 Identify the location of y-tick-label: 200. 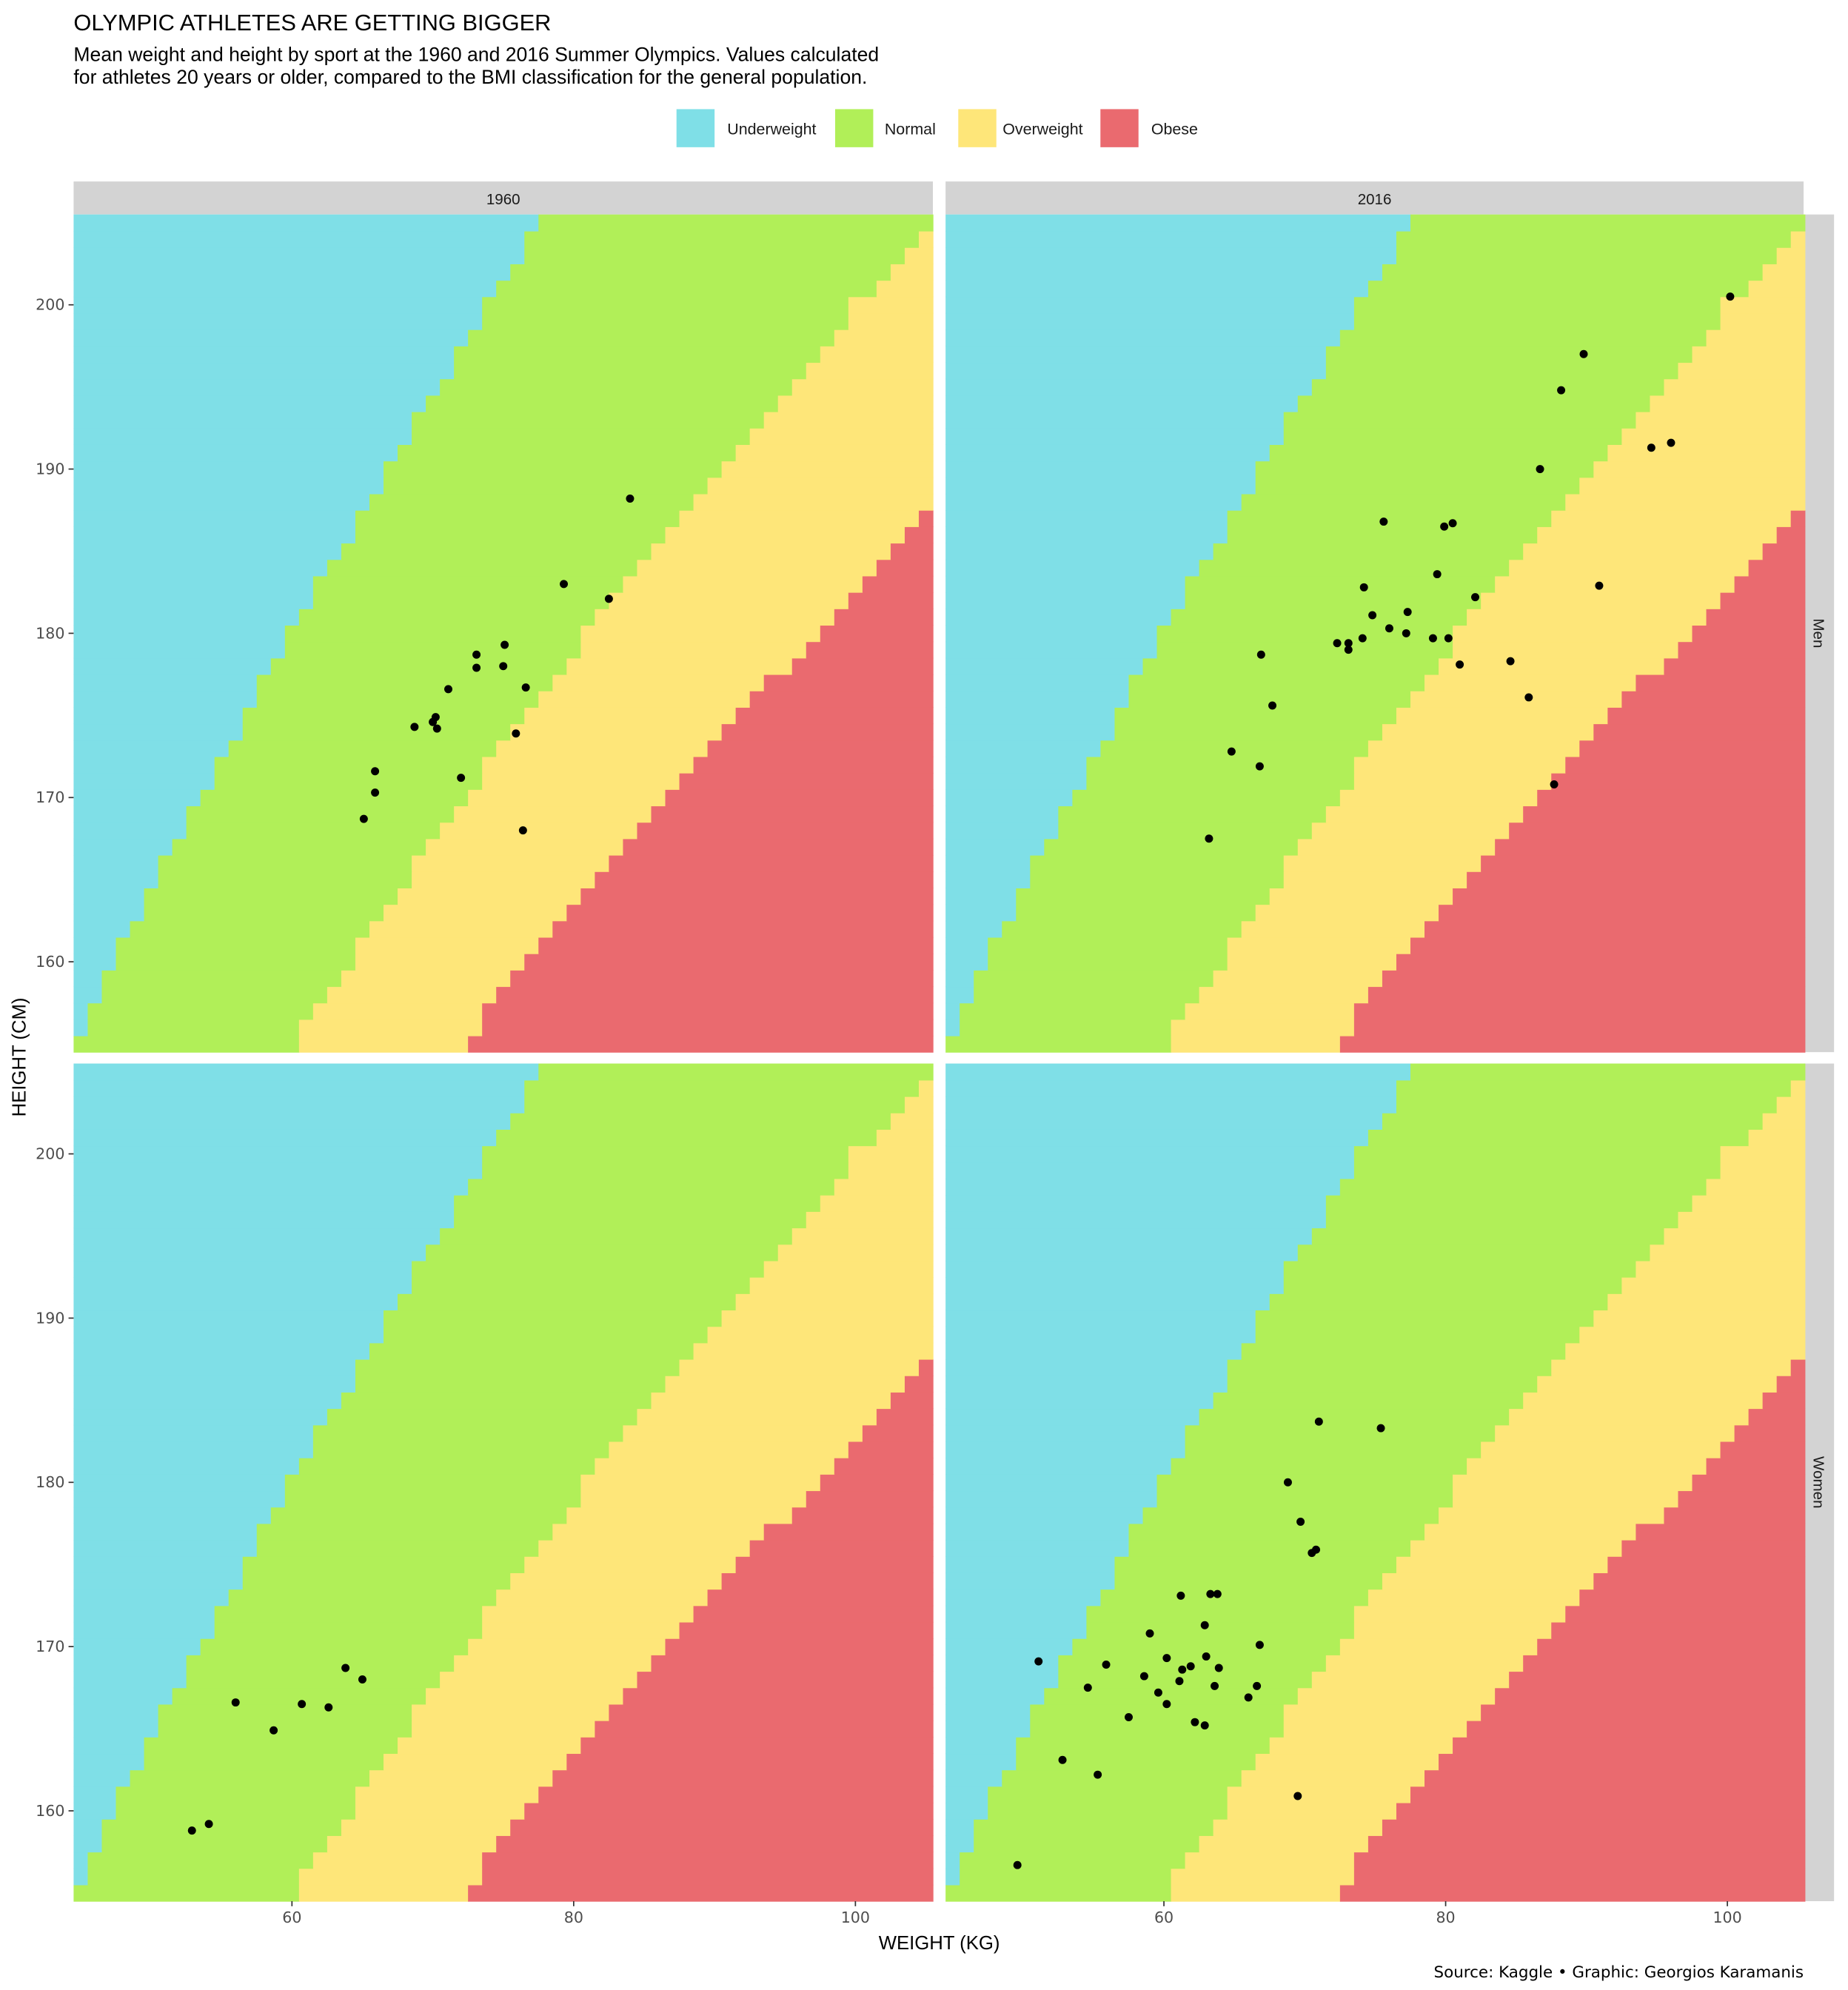
(50, 305).